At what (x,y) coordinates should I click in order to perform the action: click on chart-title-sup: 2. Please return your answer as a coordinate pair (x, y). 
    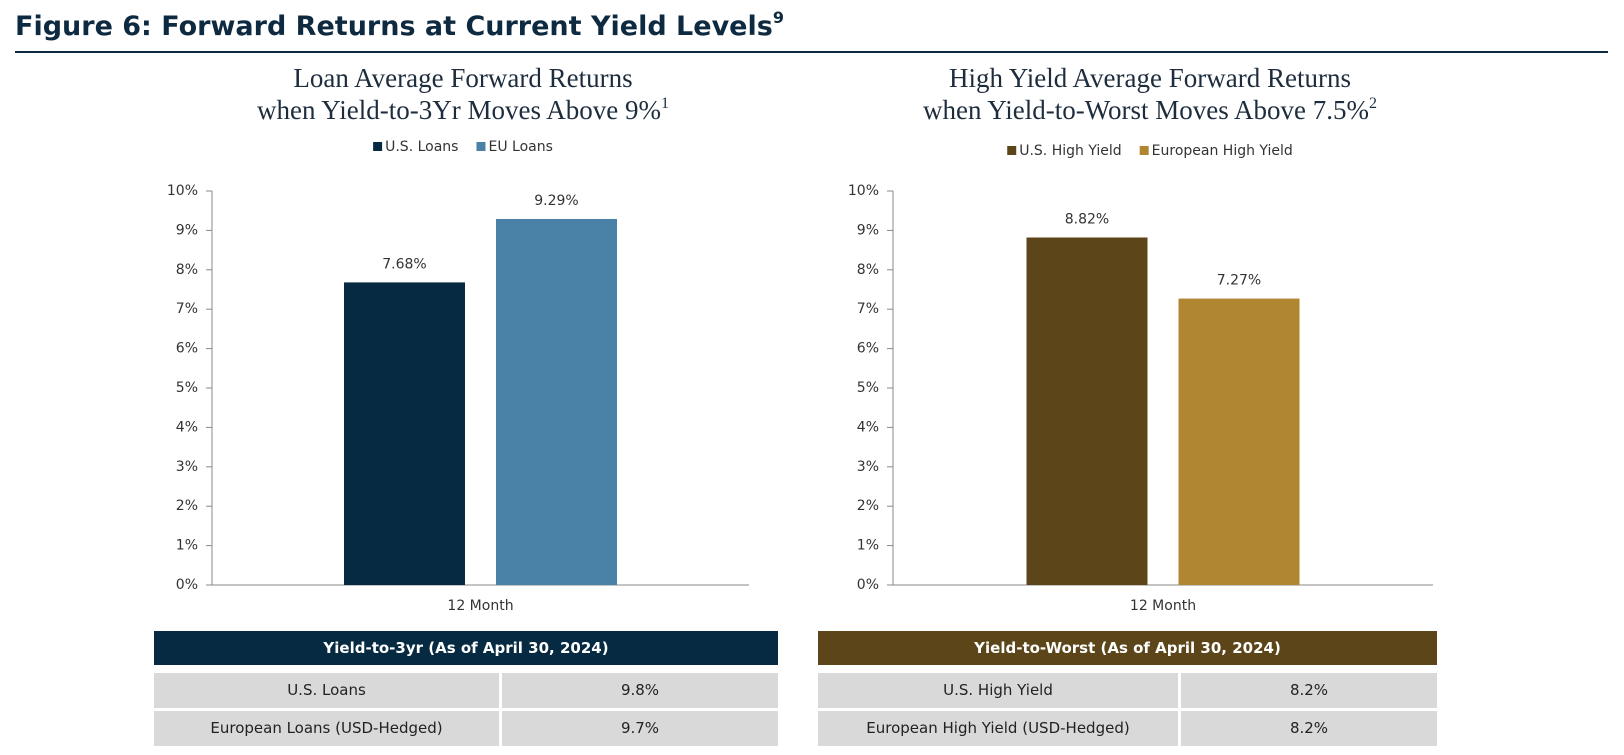
    Looking at the image, I should click on (1373, 103).